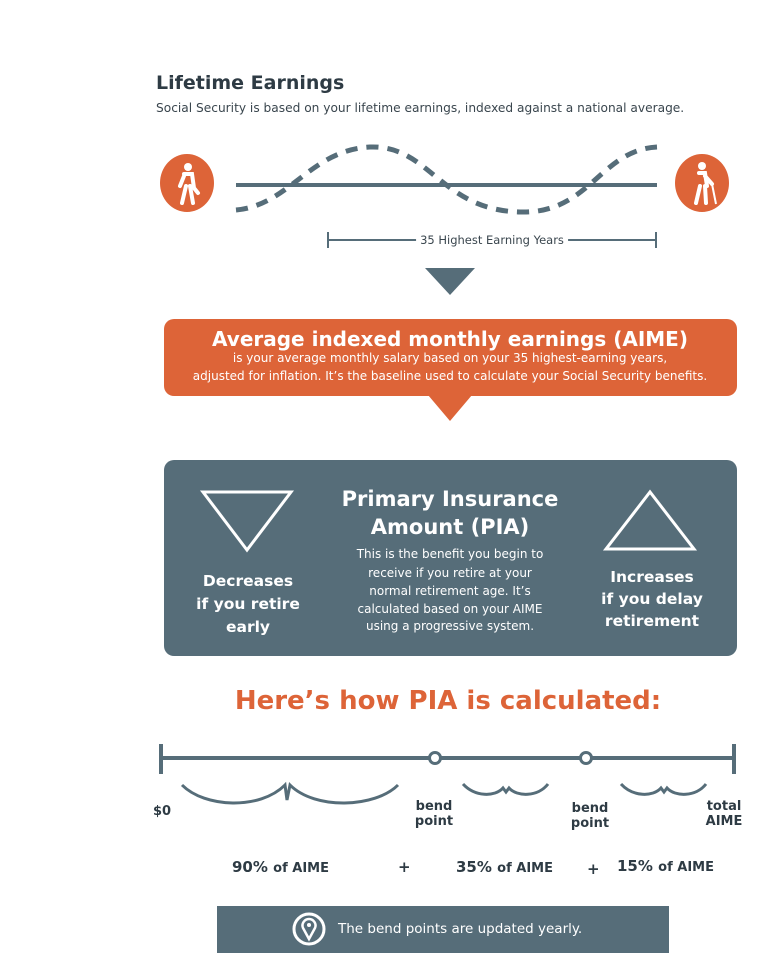 This screenshot has width=768, height=954. I want to click on decreases-label: if you retire, so click(248, 604).